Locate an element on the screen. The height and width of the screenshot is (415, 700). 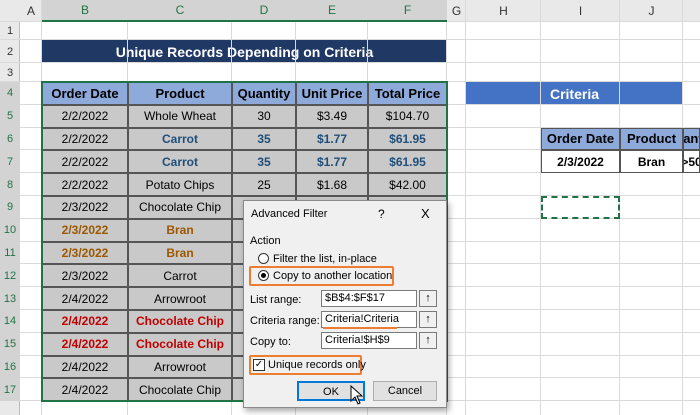
radio-copy is located at coordinates (263, 275).